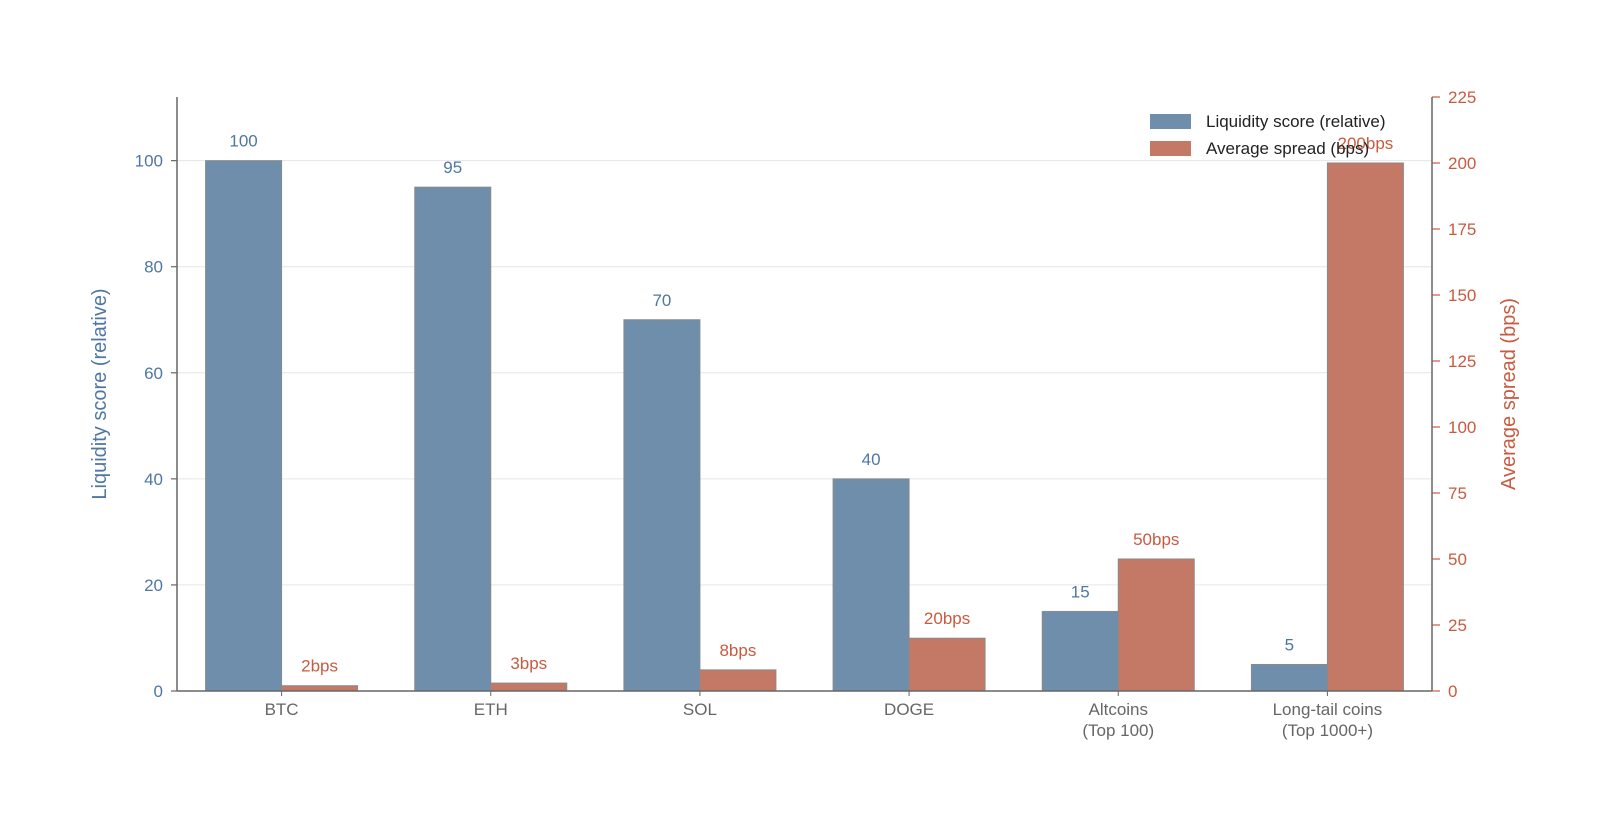  Describe the element at coordinates (153, 267) in the screenshot. I see `left-tick-label: 80` at that location.